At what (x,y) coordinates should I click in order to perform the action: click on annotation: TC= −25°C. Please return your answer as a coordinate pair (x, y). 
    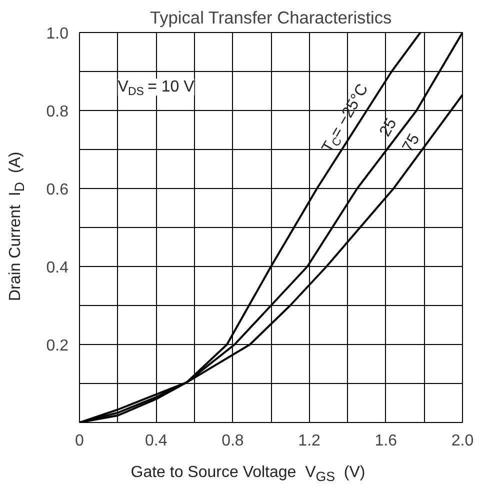
    Looking at the image, I should click on (345, 118).